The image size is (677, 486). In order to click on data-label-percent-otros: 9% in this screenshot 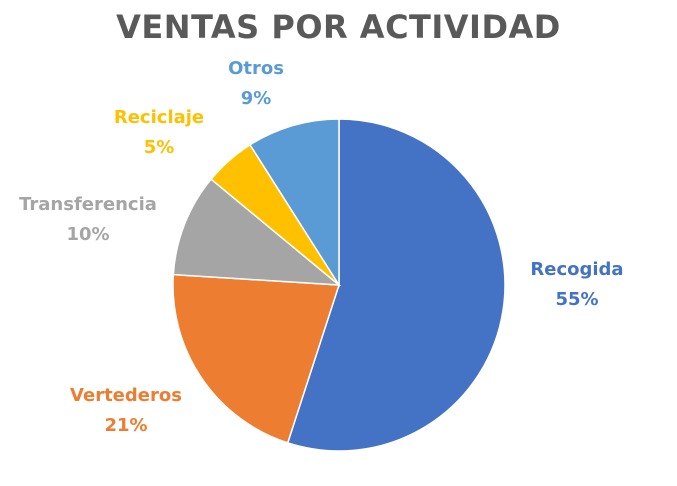, I will do `click(256, 98)`.